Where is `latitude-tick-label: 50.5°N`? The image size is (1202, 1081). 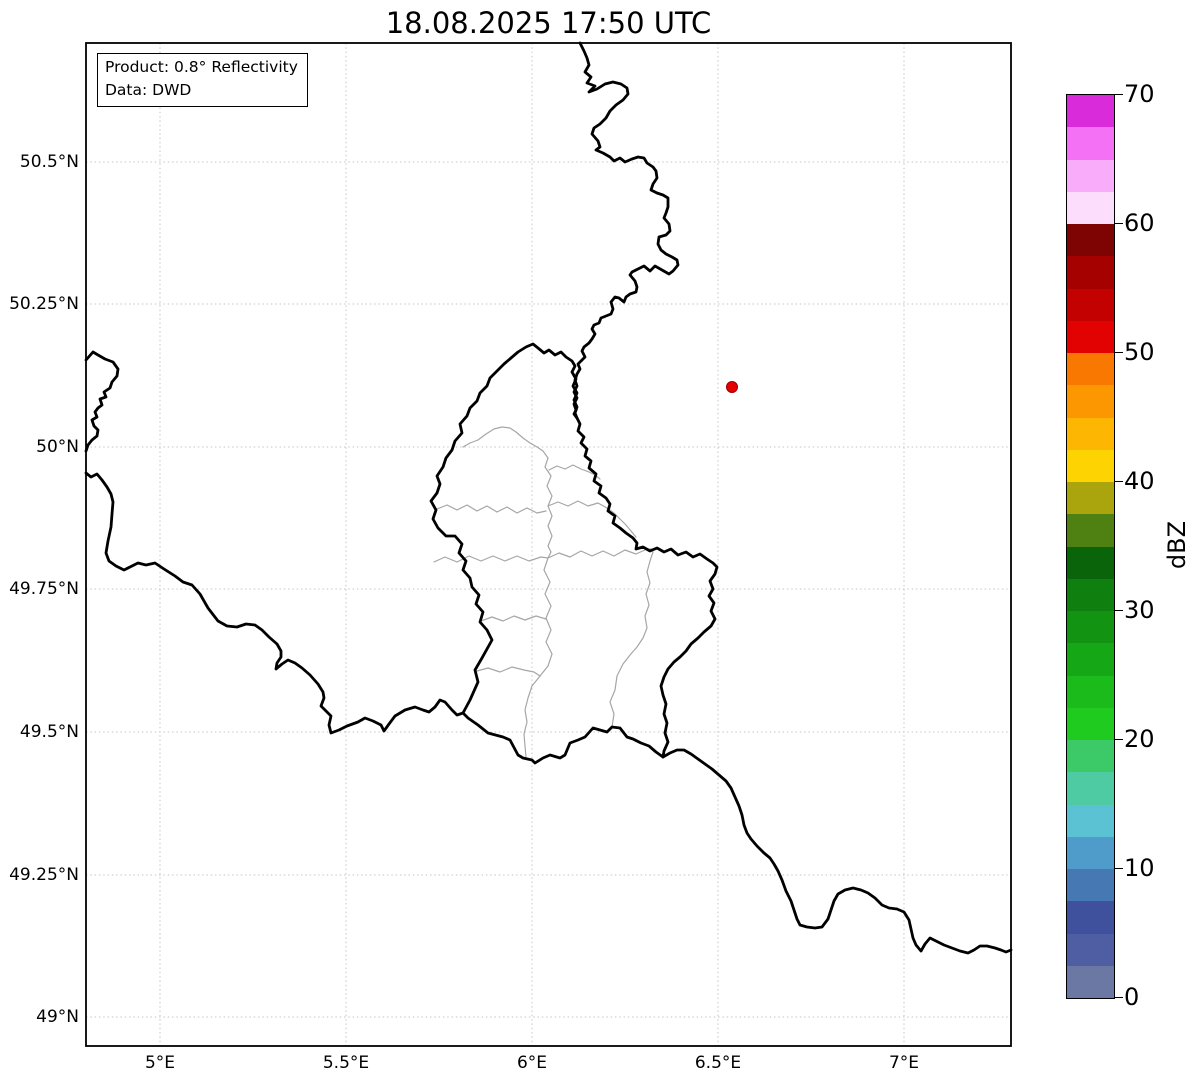
latitude-tick-label: 50.5°N is located at coordinates (49, 162).